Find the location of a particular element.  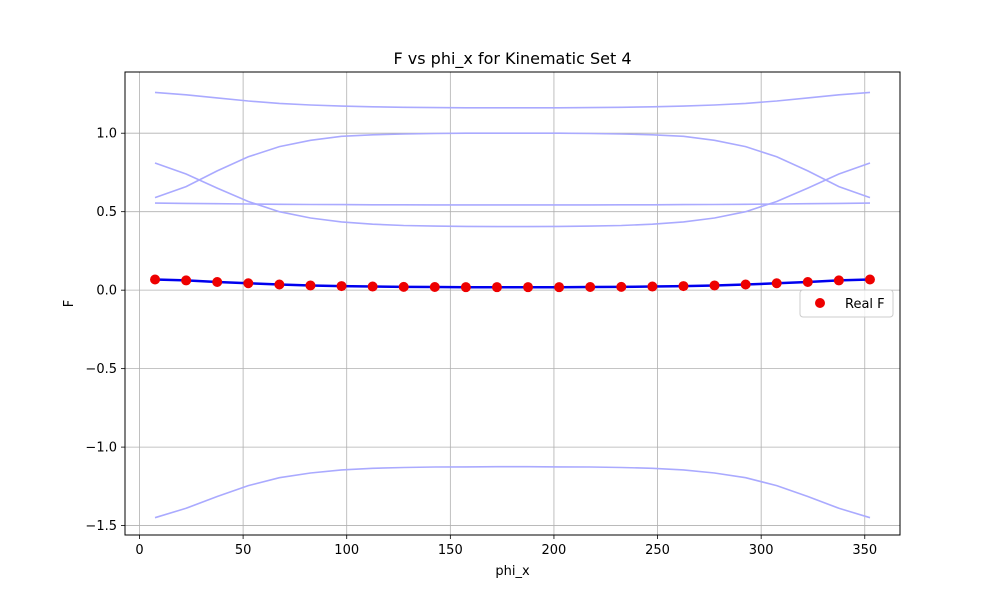

x-tick-label: 0 is located at coordinates (139, 550).